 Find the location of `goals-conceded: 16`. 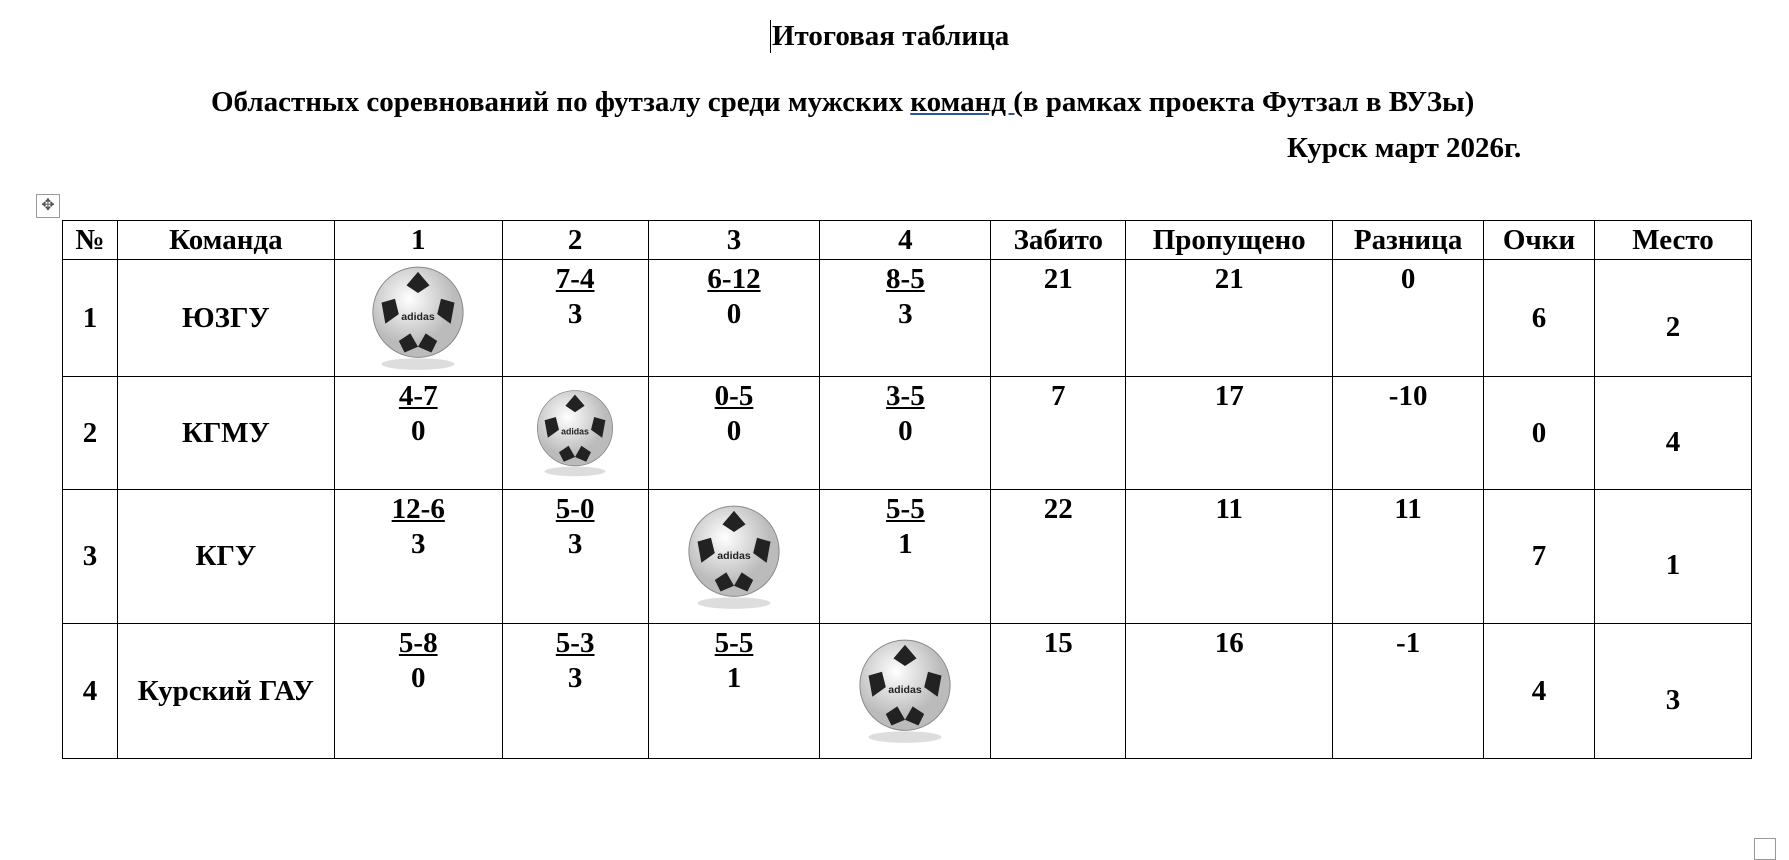

goals-conceded: 16 is located at coordinates (1229, 691).